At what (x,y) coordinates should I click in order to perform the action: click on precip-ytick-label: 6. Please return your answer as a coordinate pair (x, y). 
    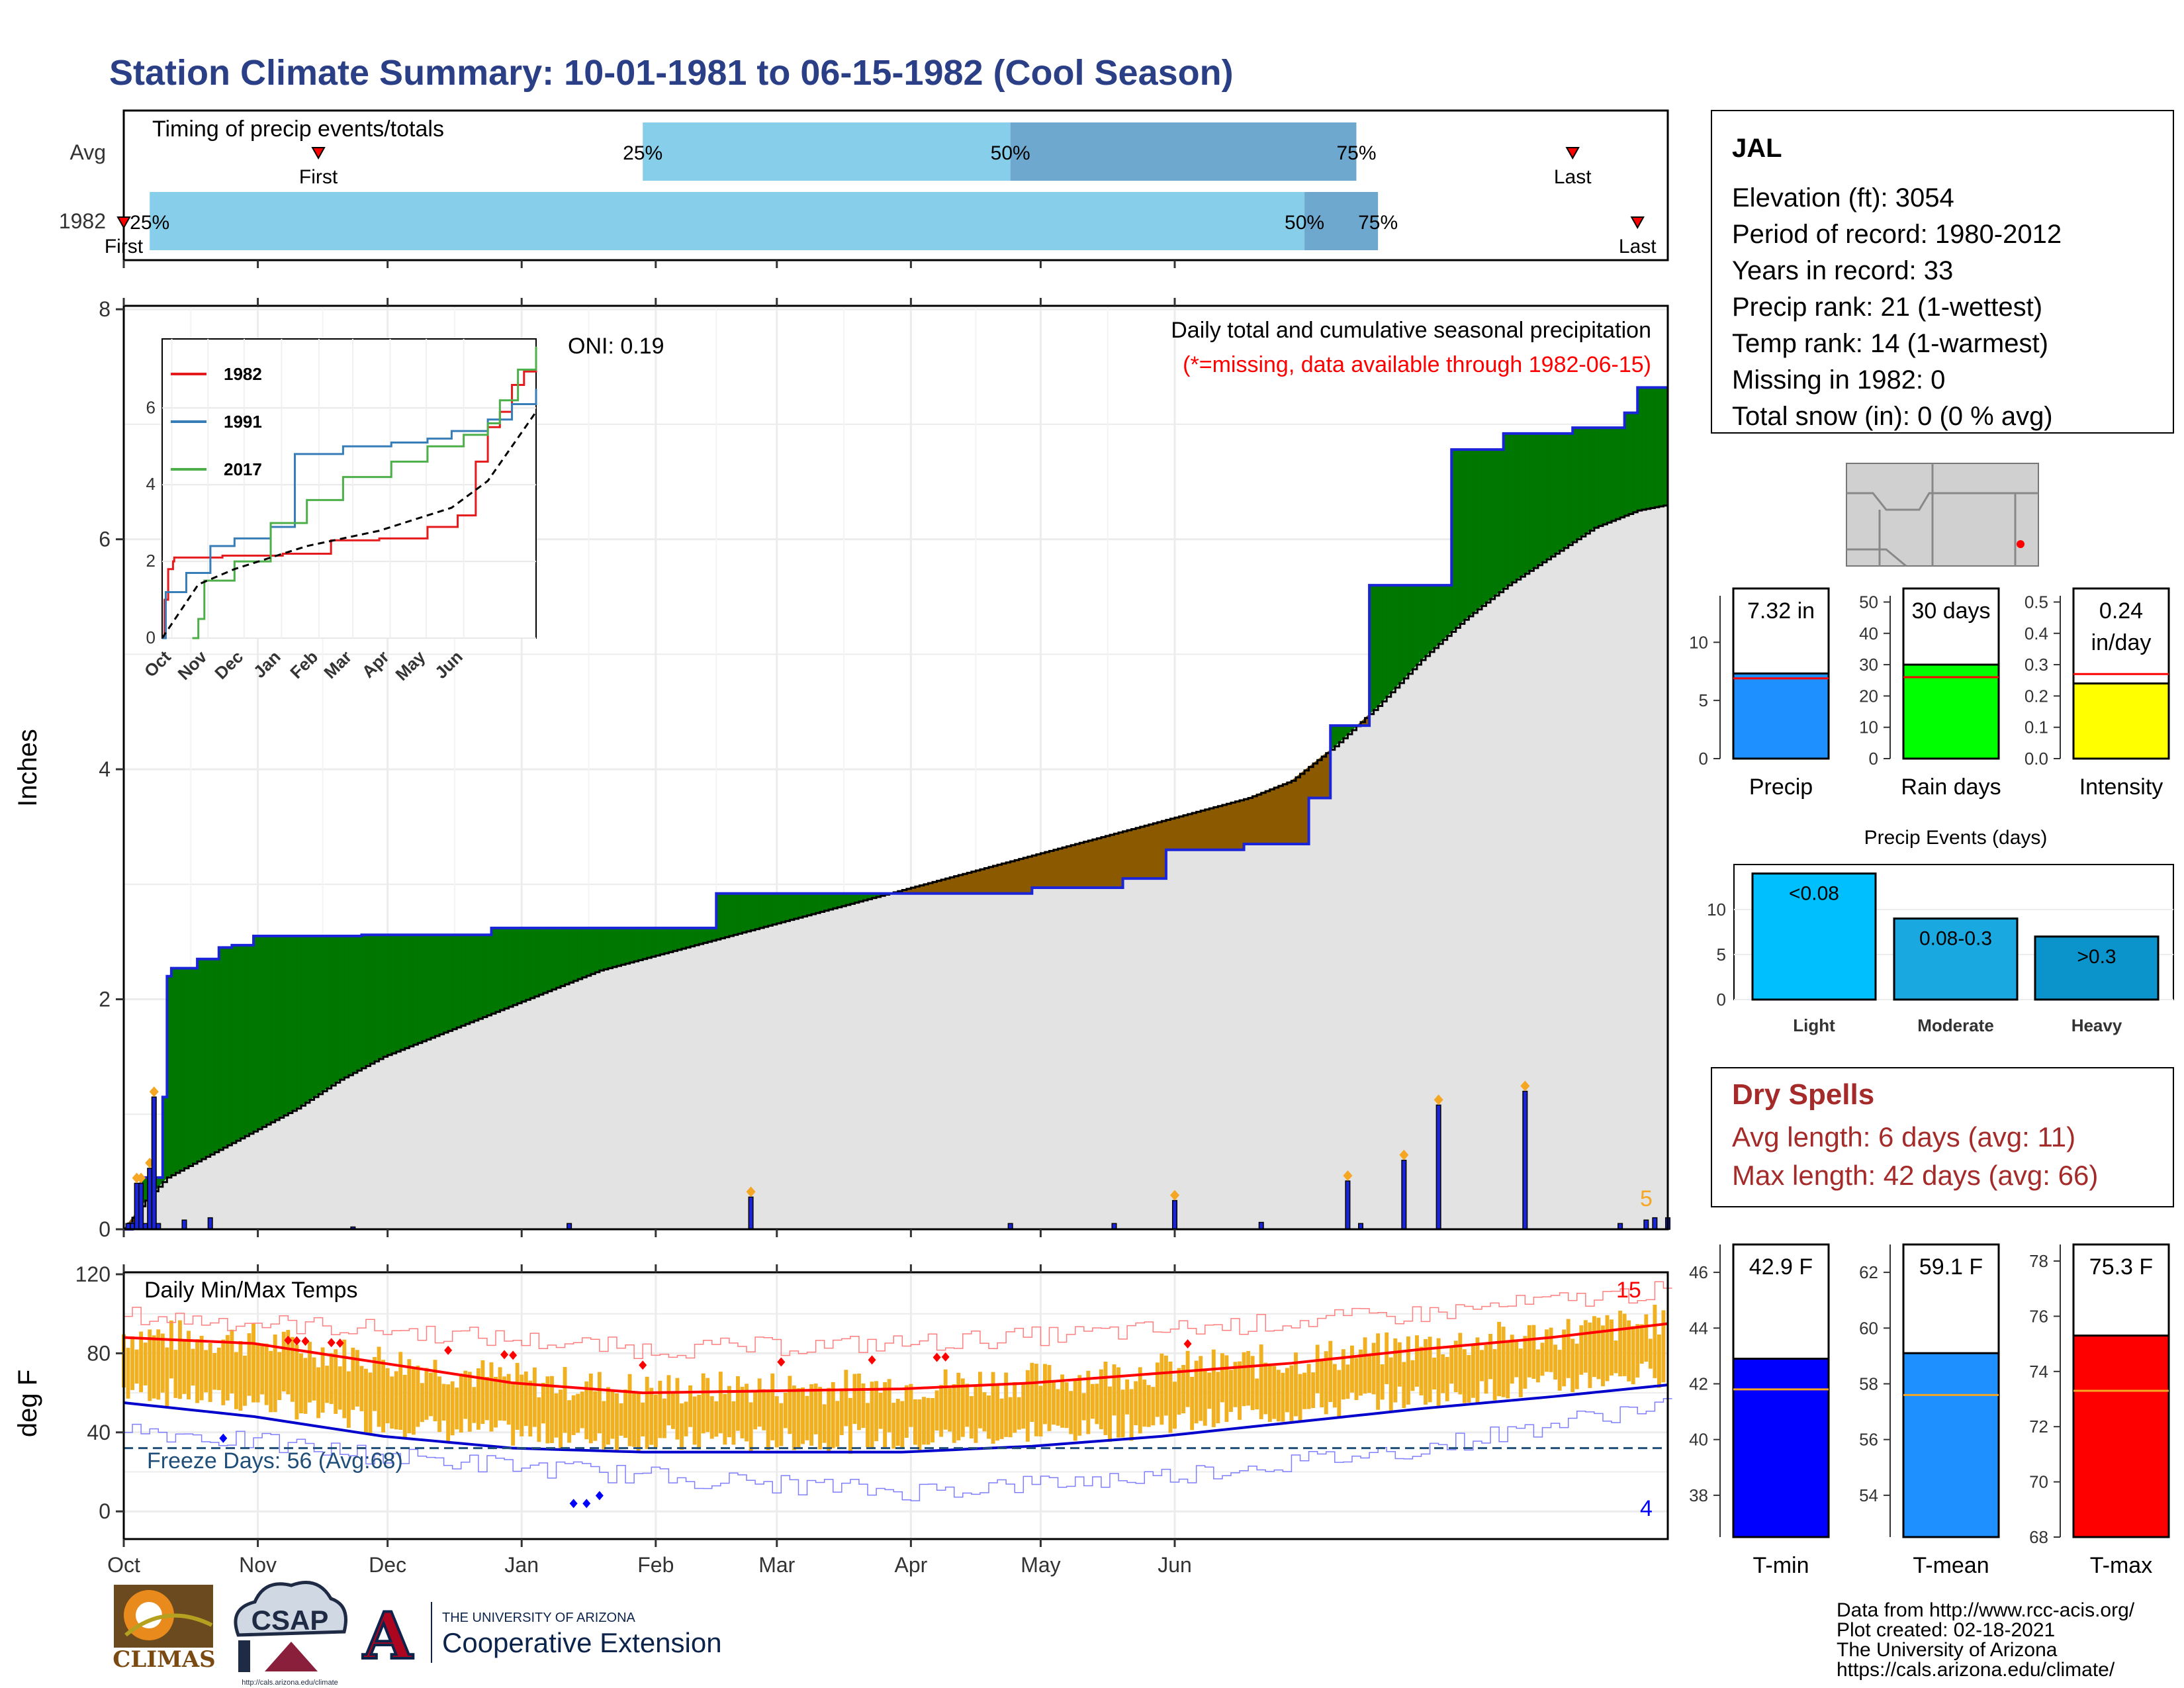
    Looking at the image, I should click on (105, 539).